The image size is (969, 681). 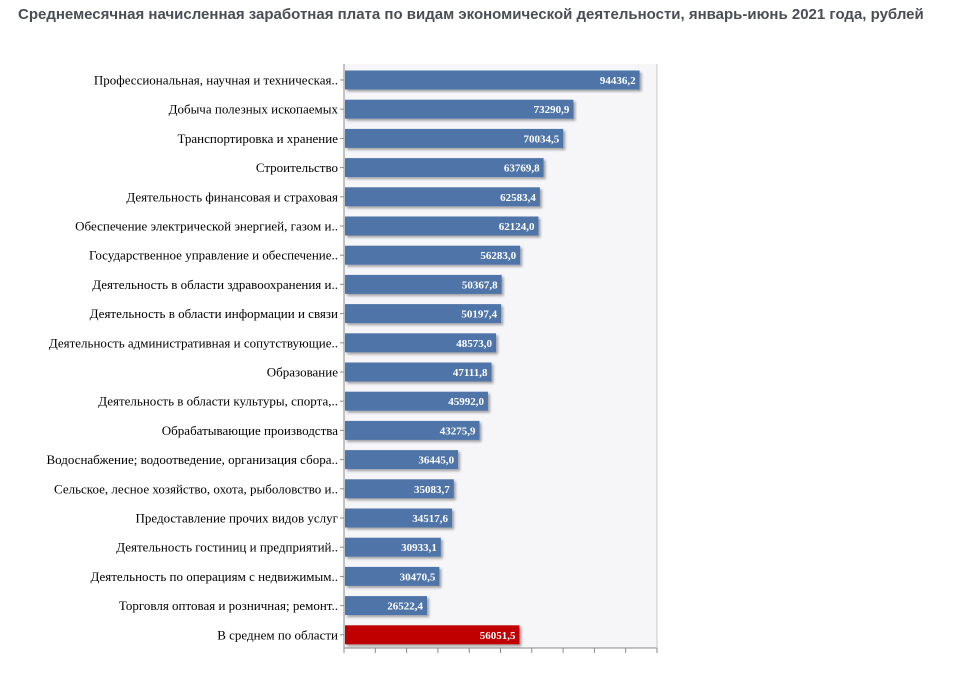 What do you see at coordinates (498, 256) in the screenshot?
I see `value-label: 56283,0` at bounding box center [498, 256].